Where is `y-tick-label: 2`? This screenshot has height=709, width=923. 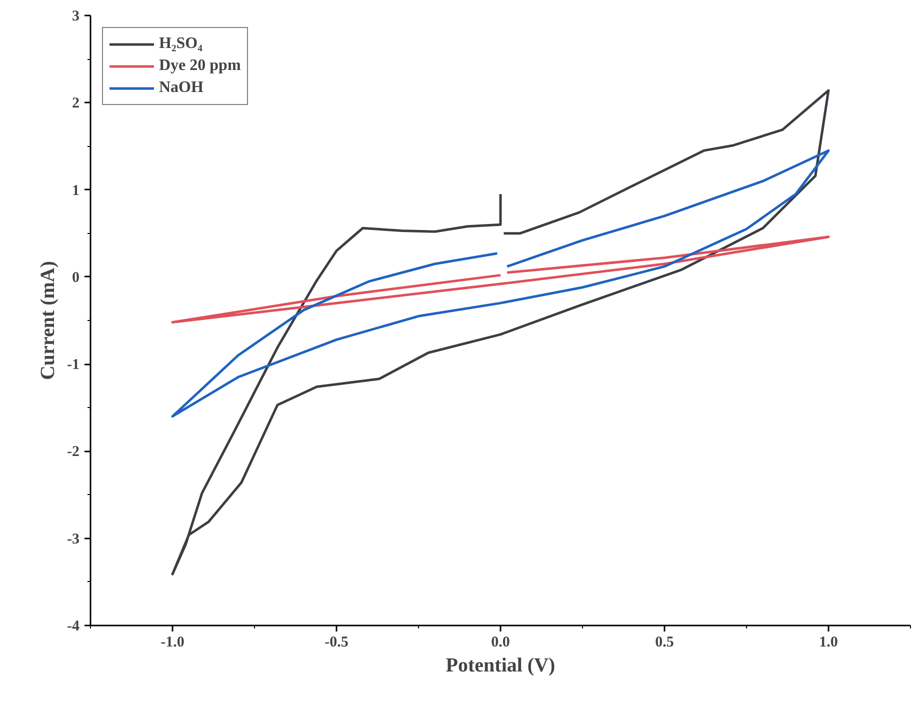
y-tick-label: 2 is located at coordinates (76, 104).